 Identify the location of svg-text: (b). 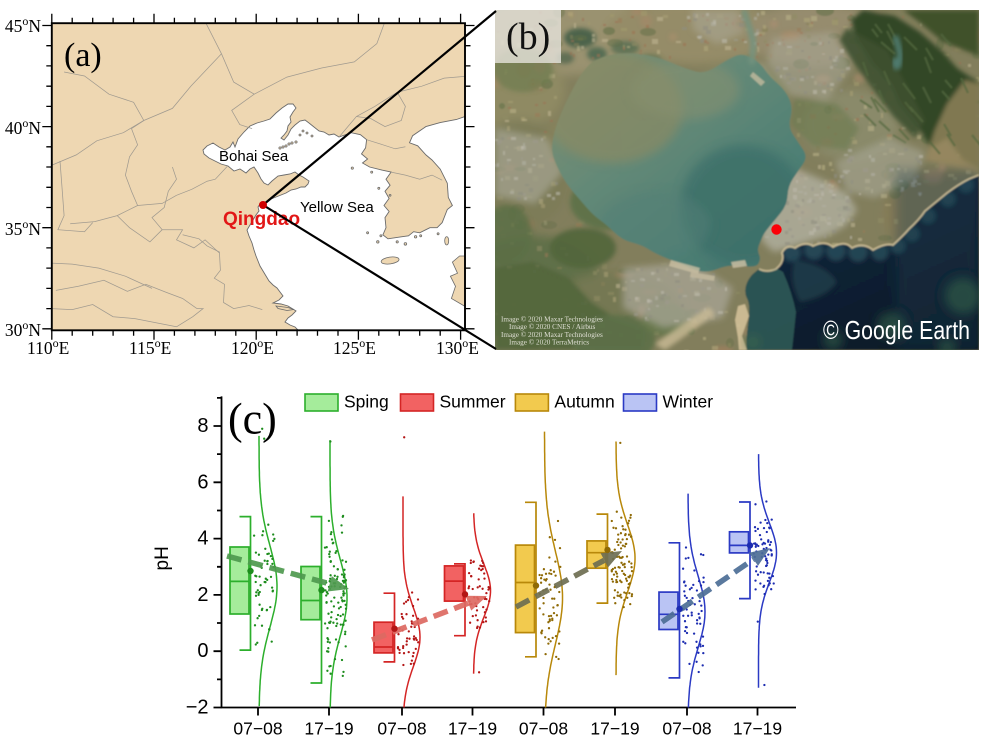
(528, 37).